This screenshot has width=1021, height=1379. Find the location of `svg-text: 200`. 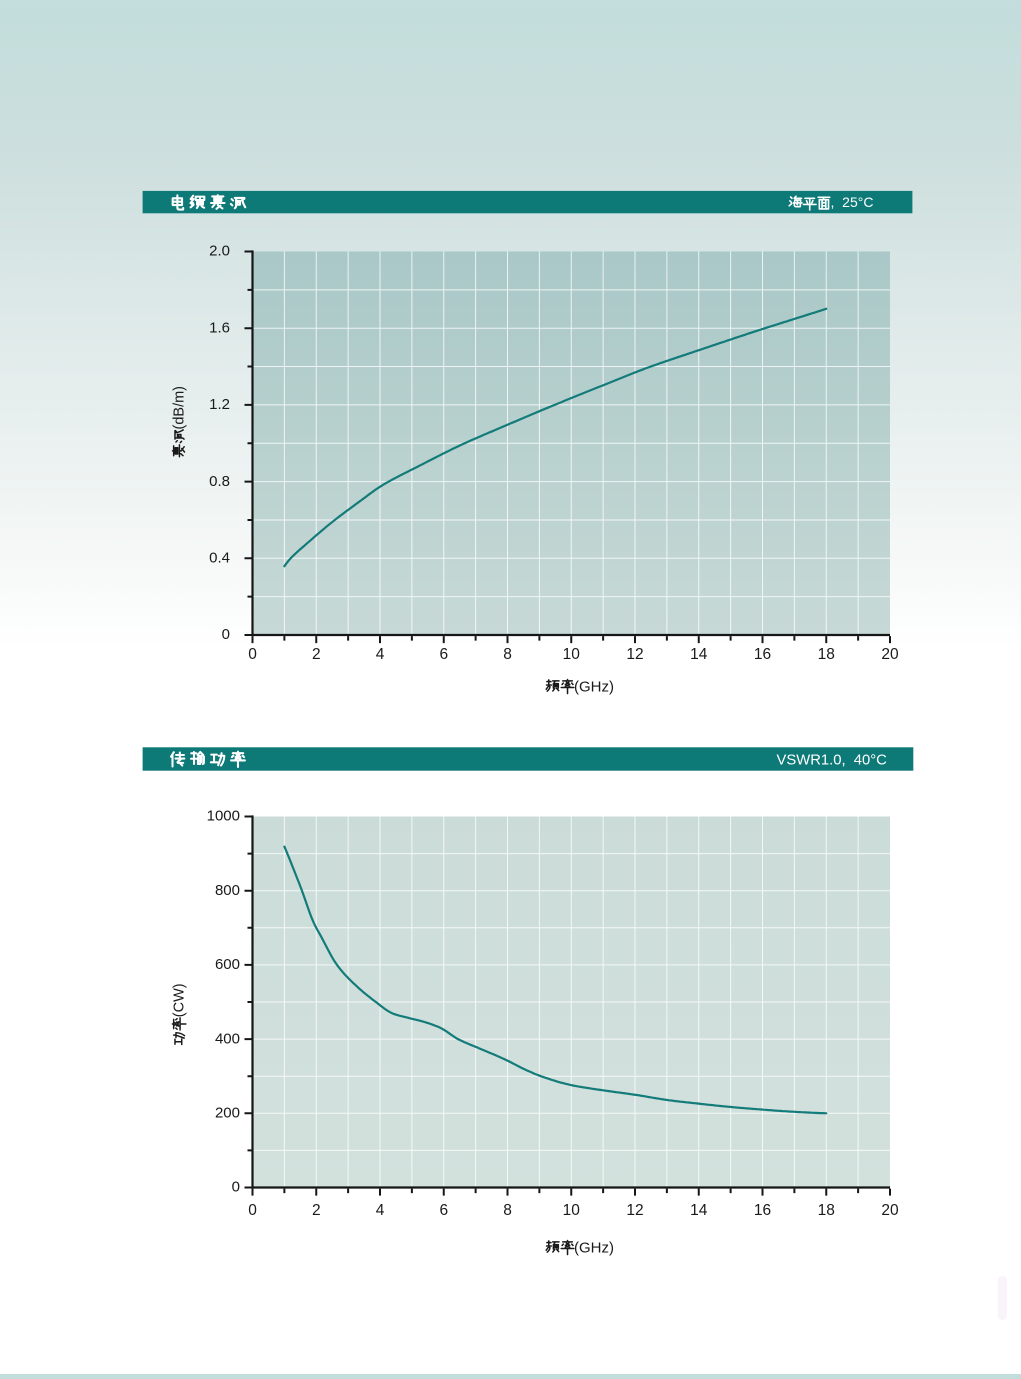

svg-text: 200 is located at coordinates (227, 1113).